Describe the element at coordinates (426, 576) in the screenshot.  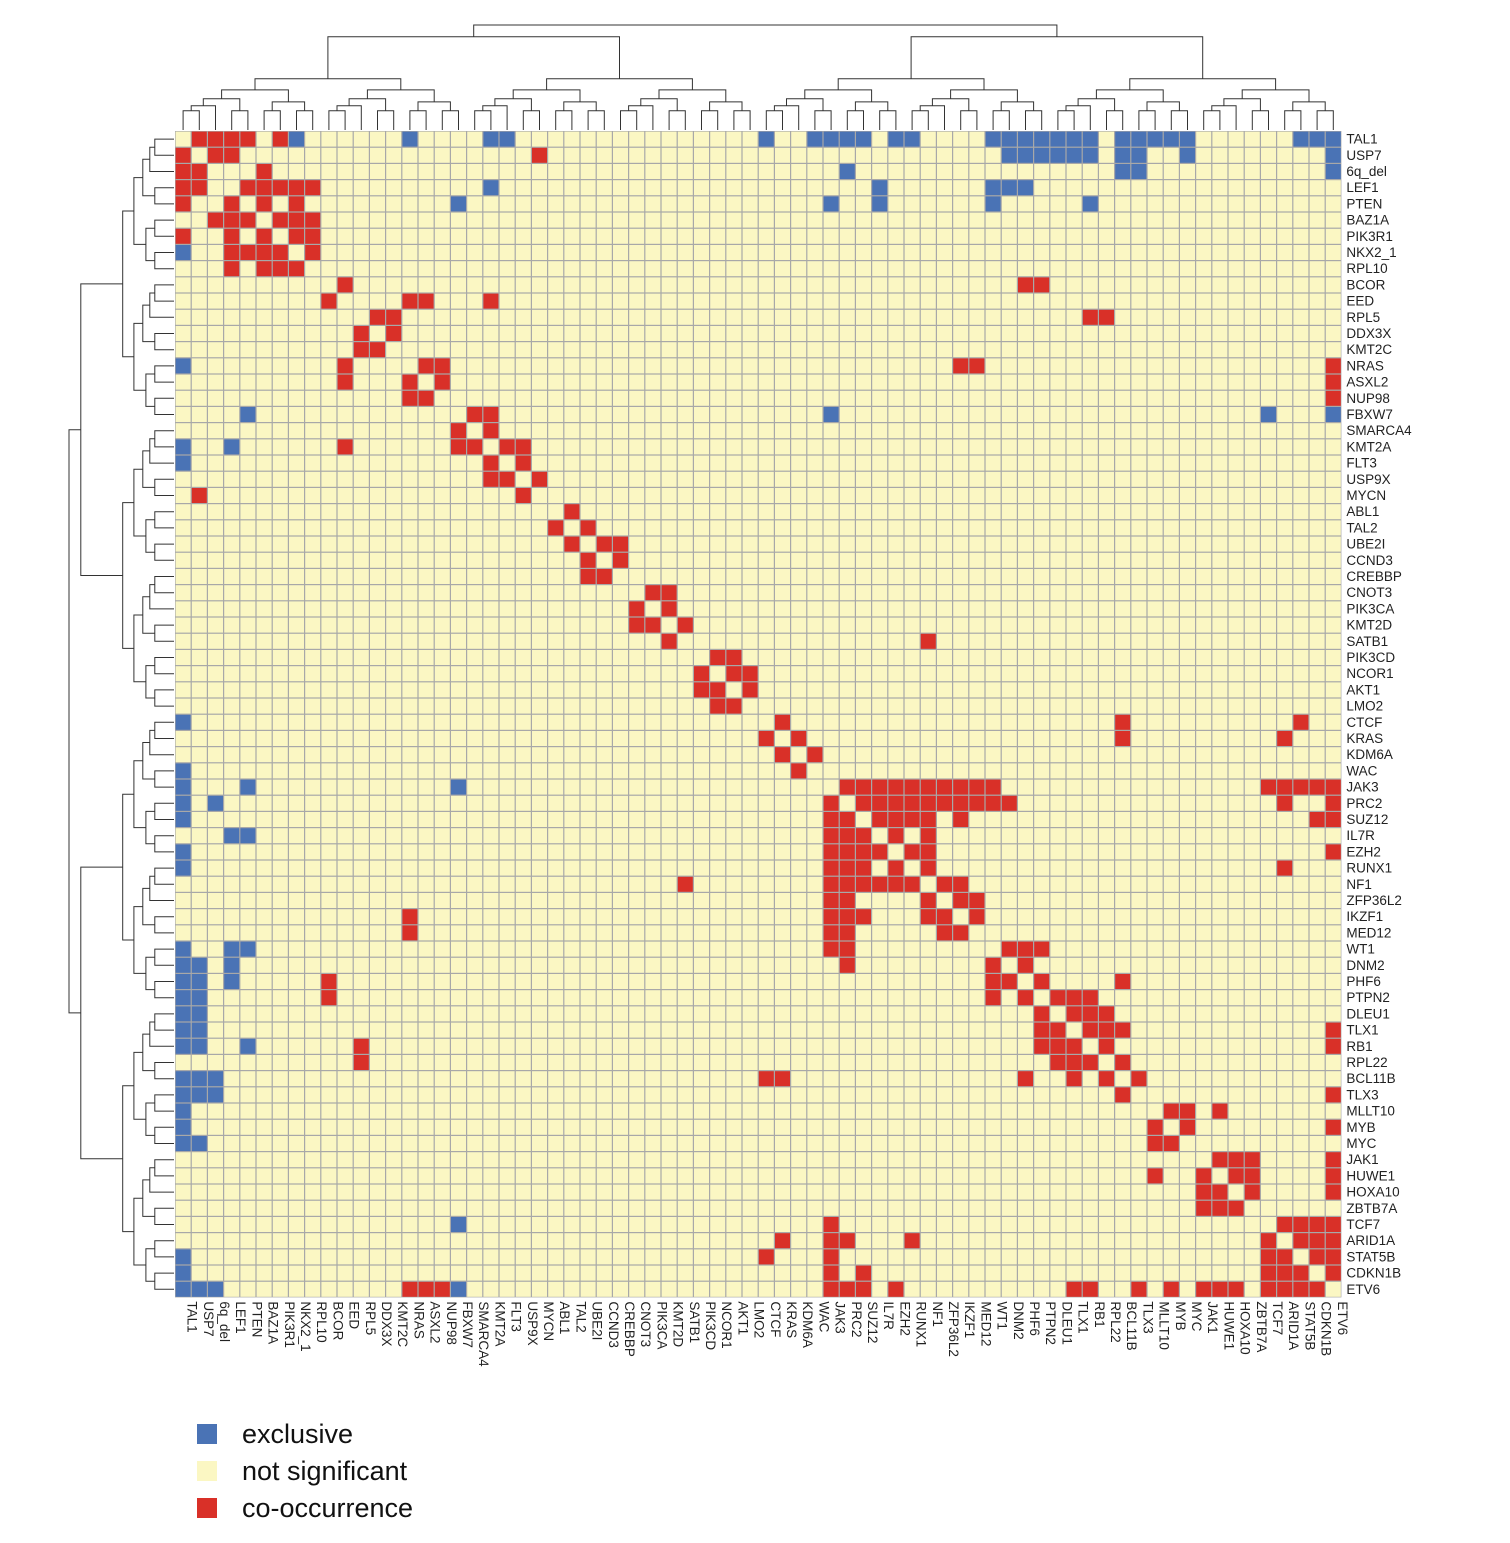
I see `heatmap-cell-CREBBP-ASXL2` at that location.